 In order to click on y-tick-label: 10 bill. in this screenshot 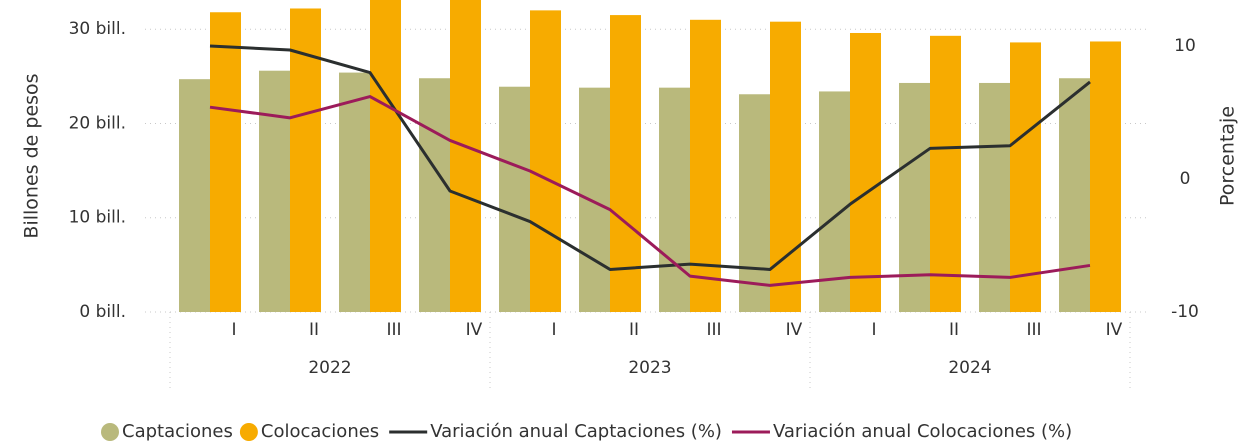, I will do `click(97, 218)`.